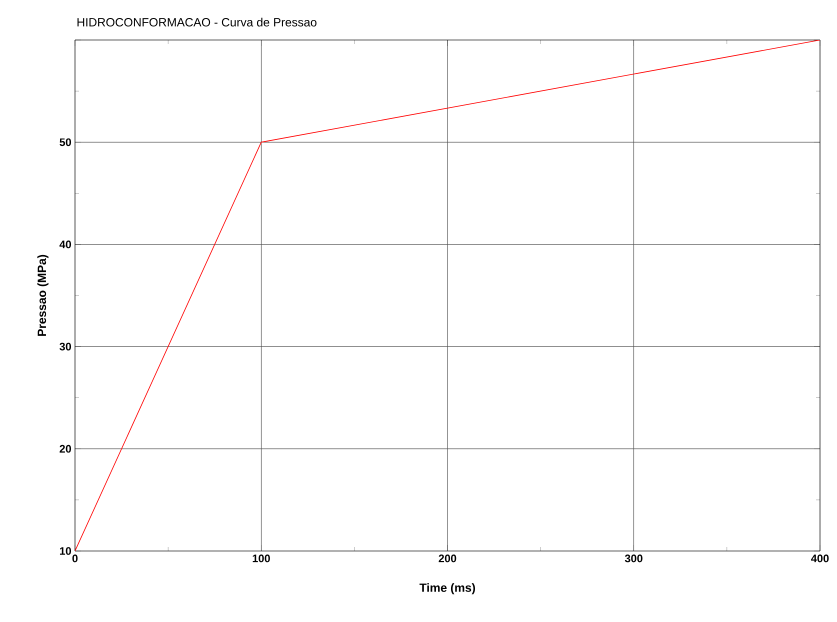 The image size is (837, 622). What do you see at coordinates (75, 558) in the screenshot?
I see `x-tick-label: 0` at bounding box center [75, 558].